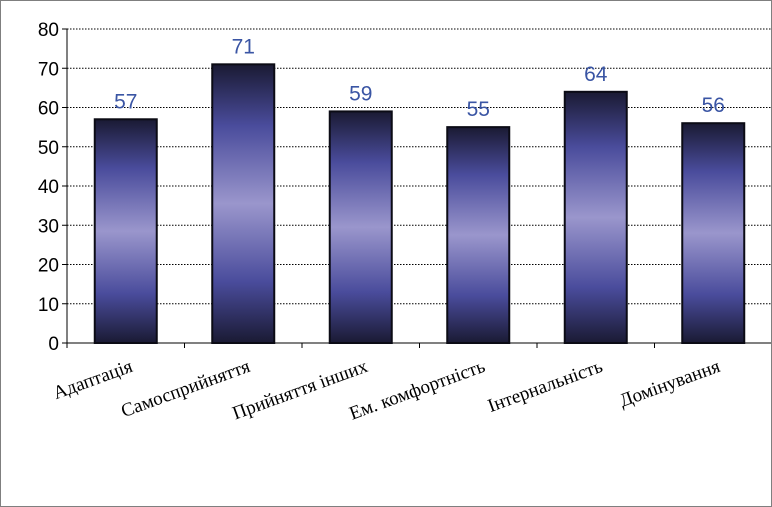  Describe the element at coordinates (419, 78) in the screenshot. I see `data-labels: 57 71 59 55 64 56` at that location.